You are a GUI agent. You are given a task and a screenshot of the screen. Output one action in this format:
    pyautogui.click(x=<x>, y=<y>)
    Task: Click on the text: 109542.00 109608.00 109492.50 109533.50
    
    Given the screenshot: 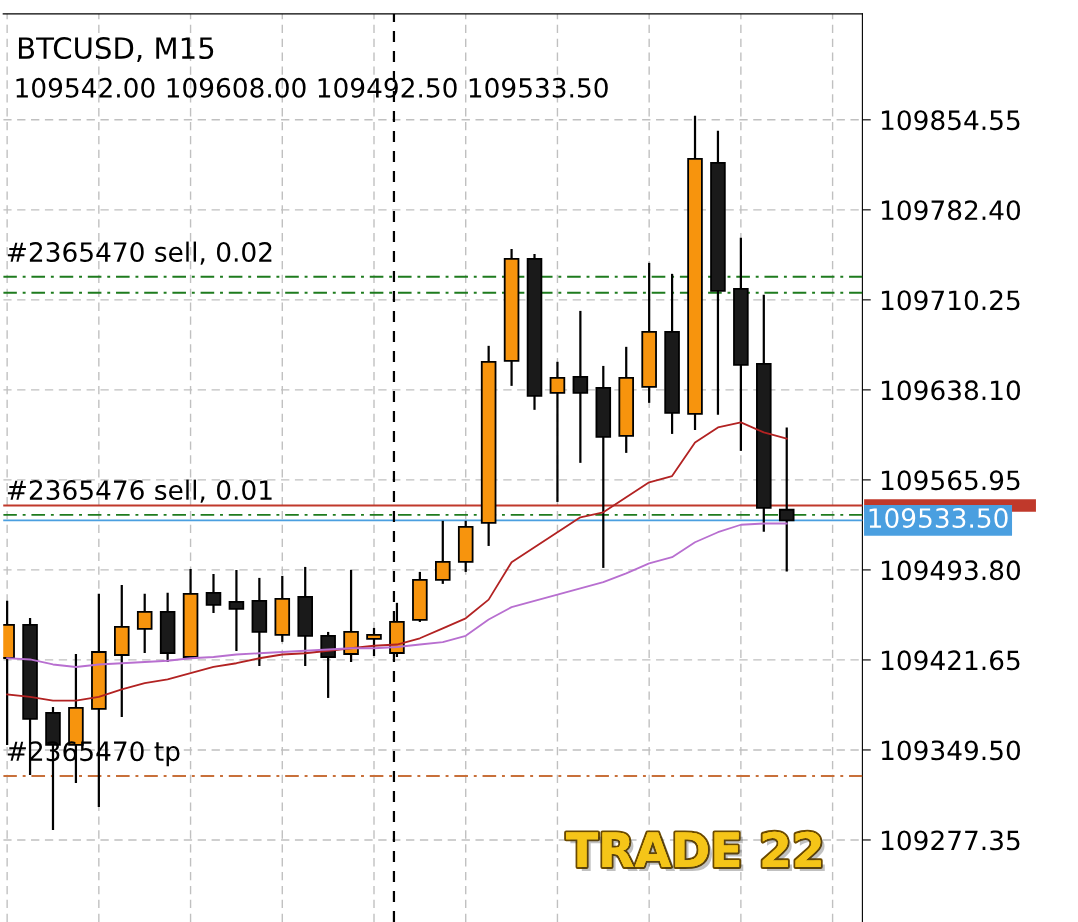 What is the action you would take?
    pyautogui.click(x=312, y=87)
    